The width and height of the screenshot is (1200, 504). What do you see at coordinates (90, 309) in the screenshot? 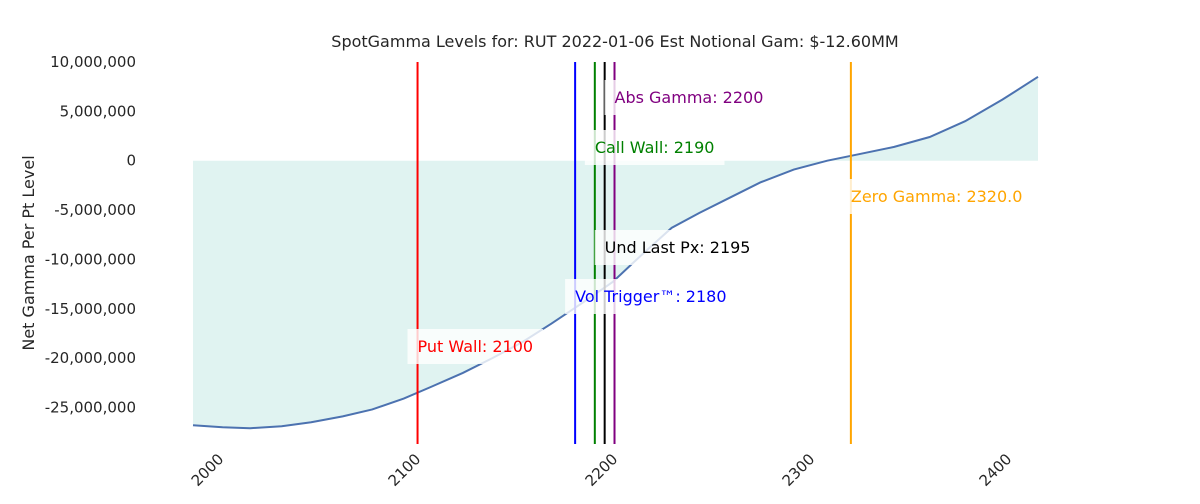
I see `y-tick-label: -15,000,000` at bounding box center [90, 309].